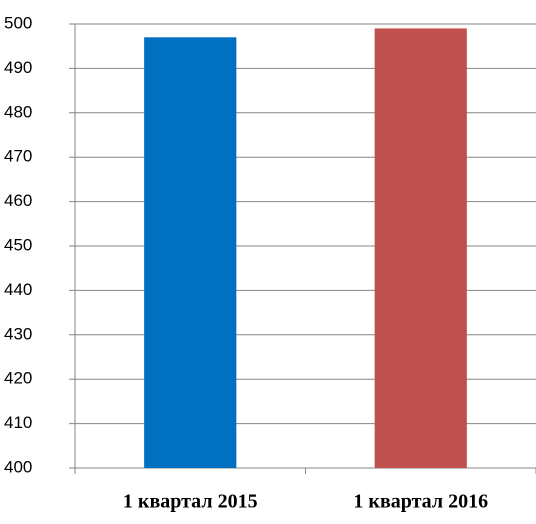 This screenshot has width=536, height=524. I want to click on y-tick-label: 420, so click(18, 378).